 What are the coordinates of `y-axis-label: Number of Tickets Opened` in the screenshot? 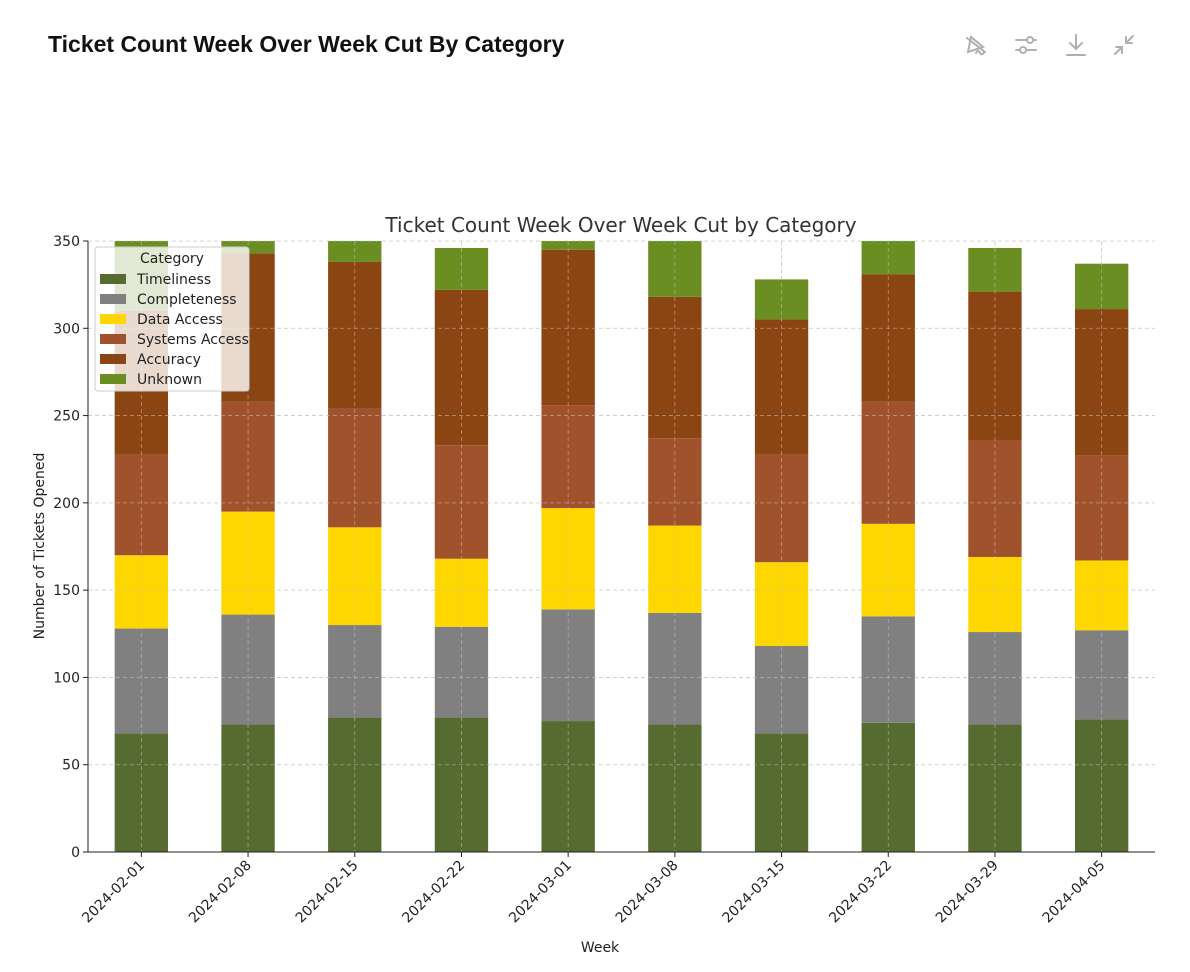 It's located at (40, 546).